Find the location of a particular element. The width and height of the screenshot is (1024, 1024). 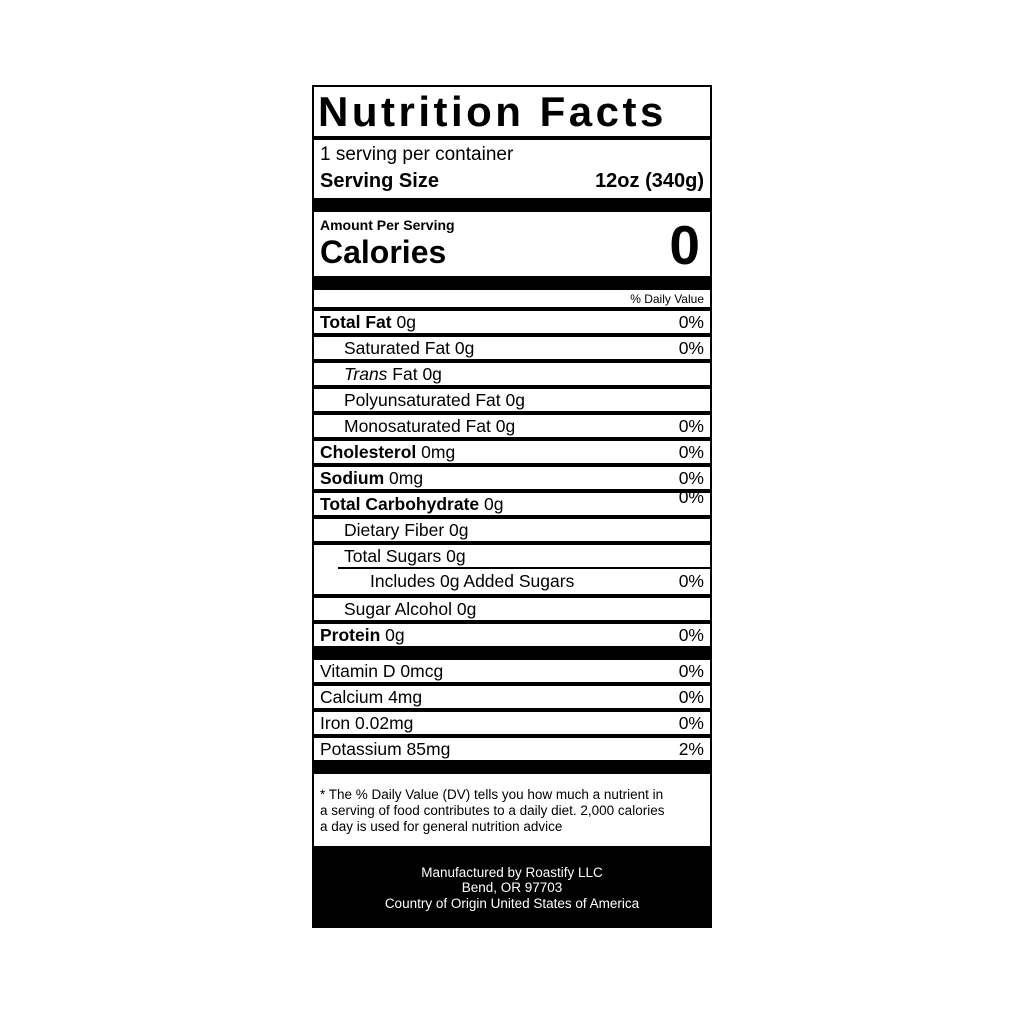

nutrient-name: Includes 0g Added Sugars is located at coordinates (472, 581).